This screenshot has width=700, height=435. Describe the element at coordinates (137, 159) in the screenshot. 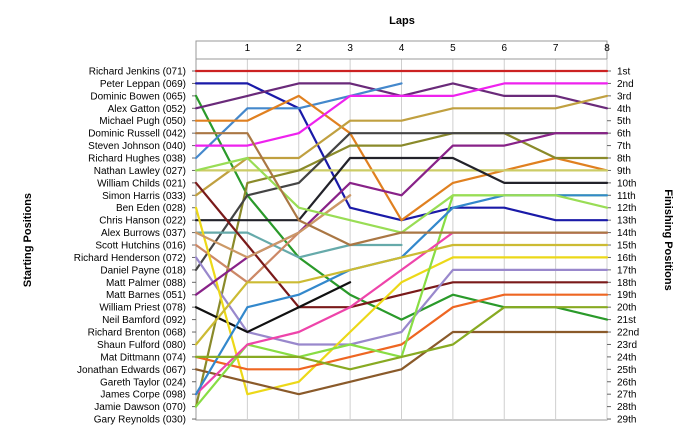

I see `starting-position-label: Richard Hughes (038)` at that location.